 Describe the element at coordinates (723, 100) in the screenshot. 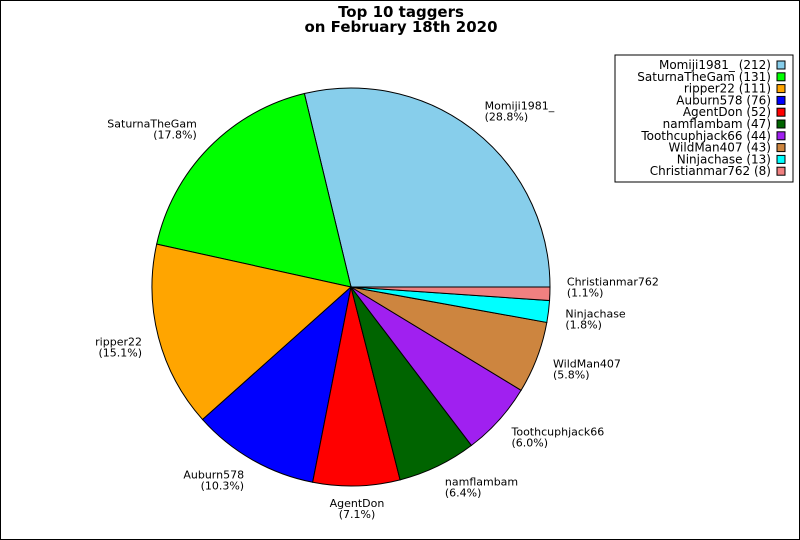

I see `legend-label-auburn578: Auburn578 (76)` at that location.